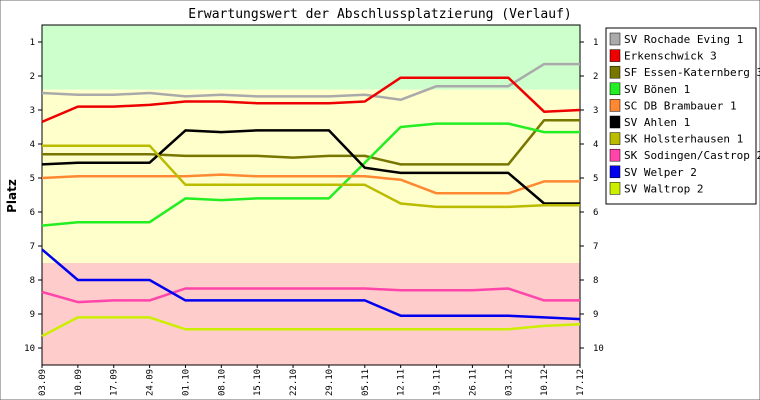  What do you see at coordinates (683, 139) in the screenshot?
I see `legend-label-7: SK Holsterhausen 1` at bounding box center [683, 139].